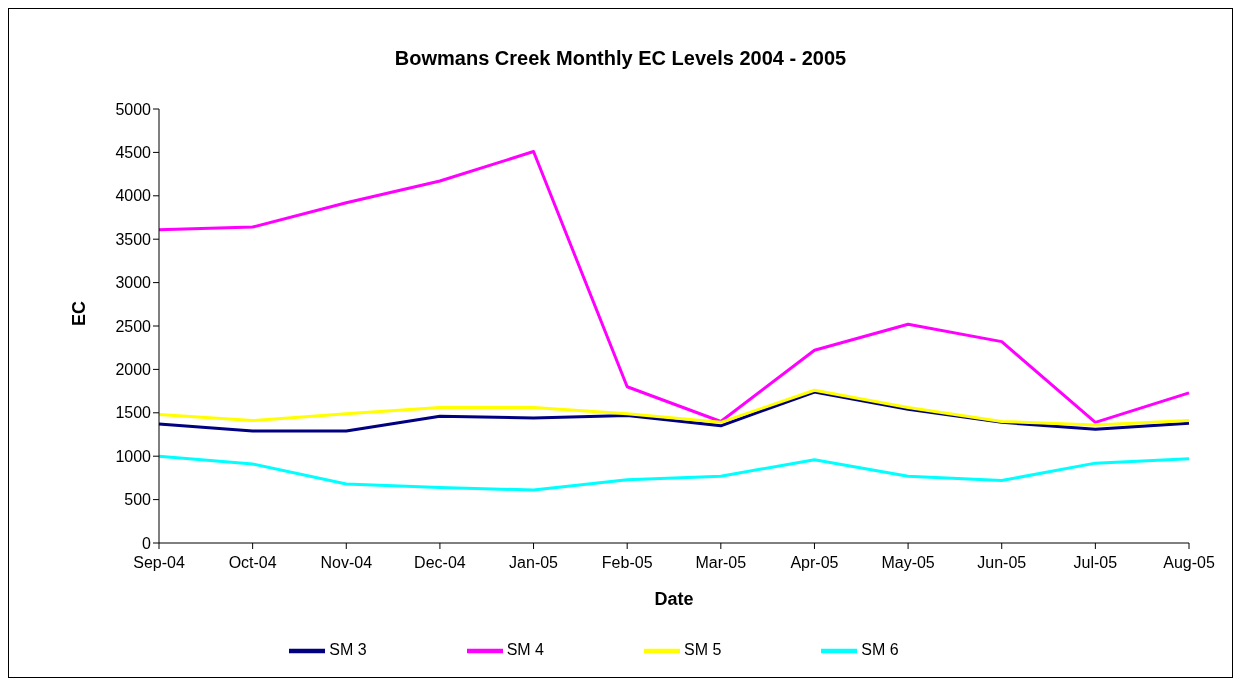 The image size is (1233, 679). I want to click on y-tick-label: 0, so click(147, 543).